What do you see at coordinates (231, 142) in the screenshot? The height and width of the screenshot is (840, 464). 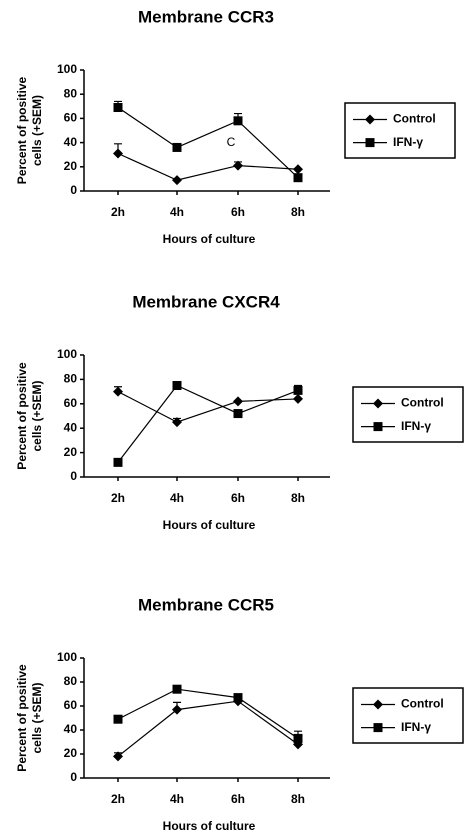 I see `annotation: C` at bounding box center [231, 142].